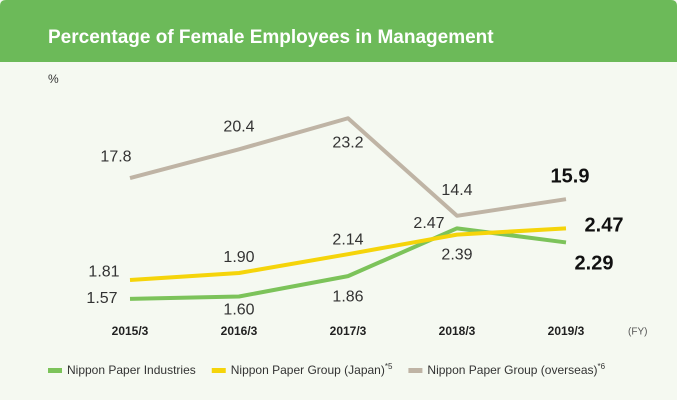 This screenshot has width=677, height=405. Describe the element at coordinates (239, 331) in the screenshot. I see `x-tick-label: 2016/3` at that location.